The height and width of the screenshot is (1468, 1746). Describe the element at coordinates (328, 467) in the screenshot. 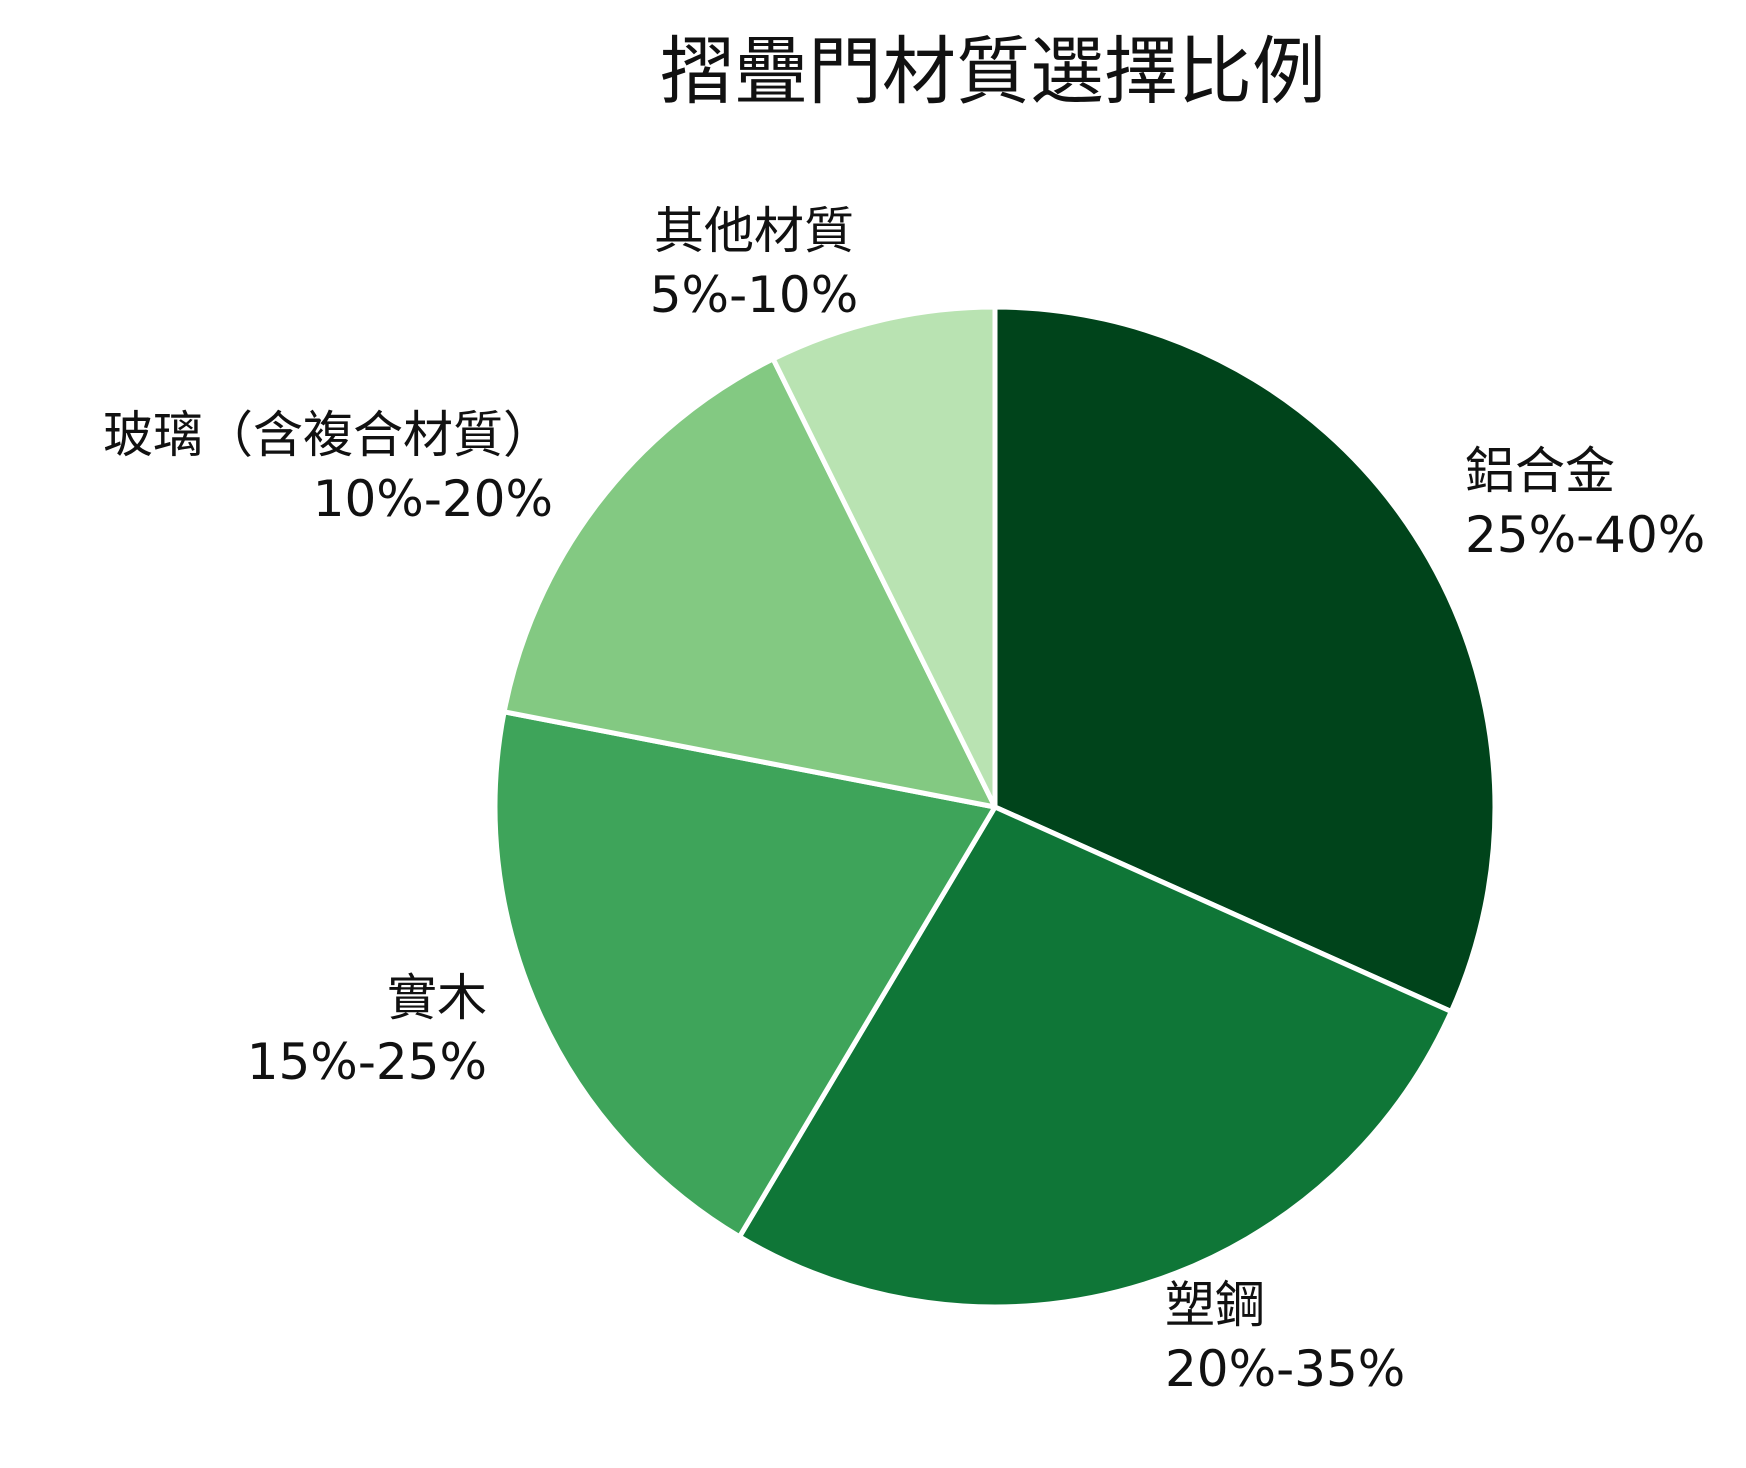

I see `slice-label: 玻璃（含複合材質） 10%-20%` at that location.